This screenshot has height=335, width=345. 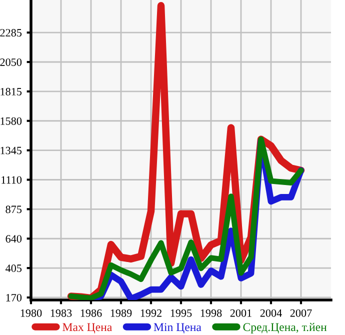 I want to click on y-tick-label: 875, so click(x=14, y=210).